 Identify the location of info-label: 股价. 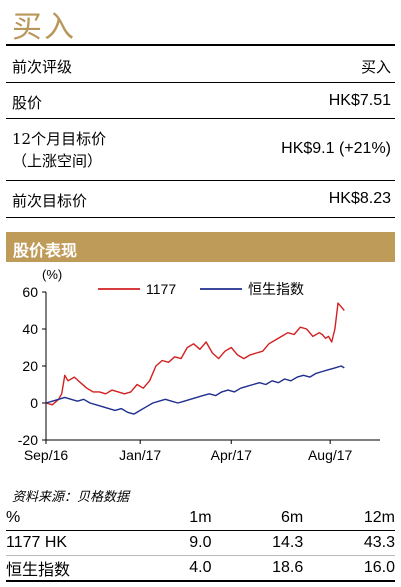
(27, 103).